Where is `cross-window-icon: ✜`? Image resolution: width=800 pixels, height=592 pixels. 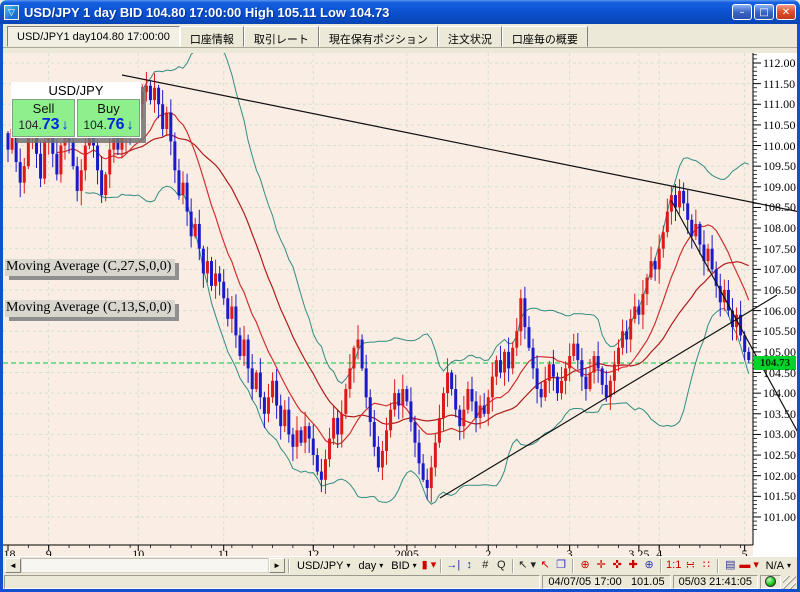 cross-window-icon: ✜ is located at coordinates (617, 565).